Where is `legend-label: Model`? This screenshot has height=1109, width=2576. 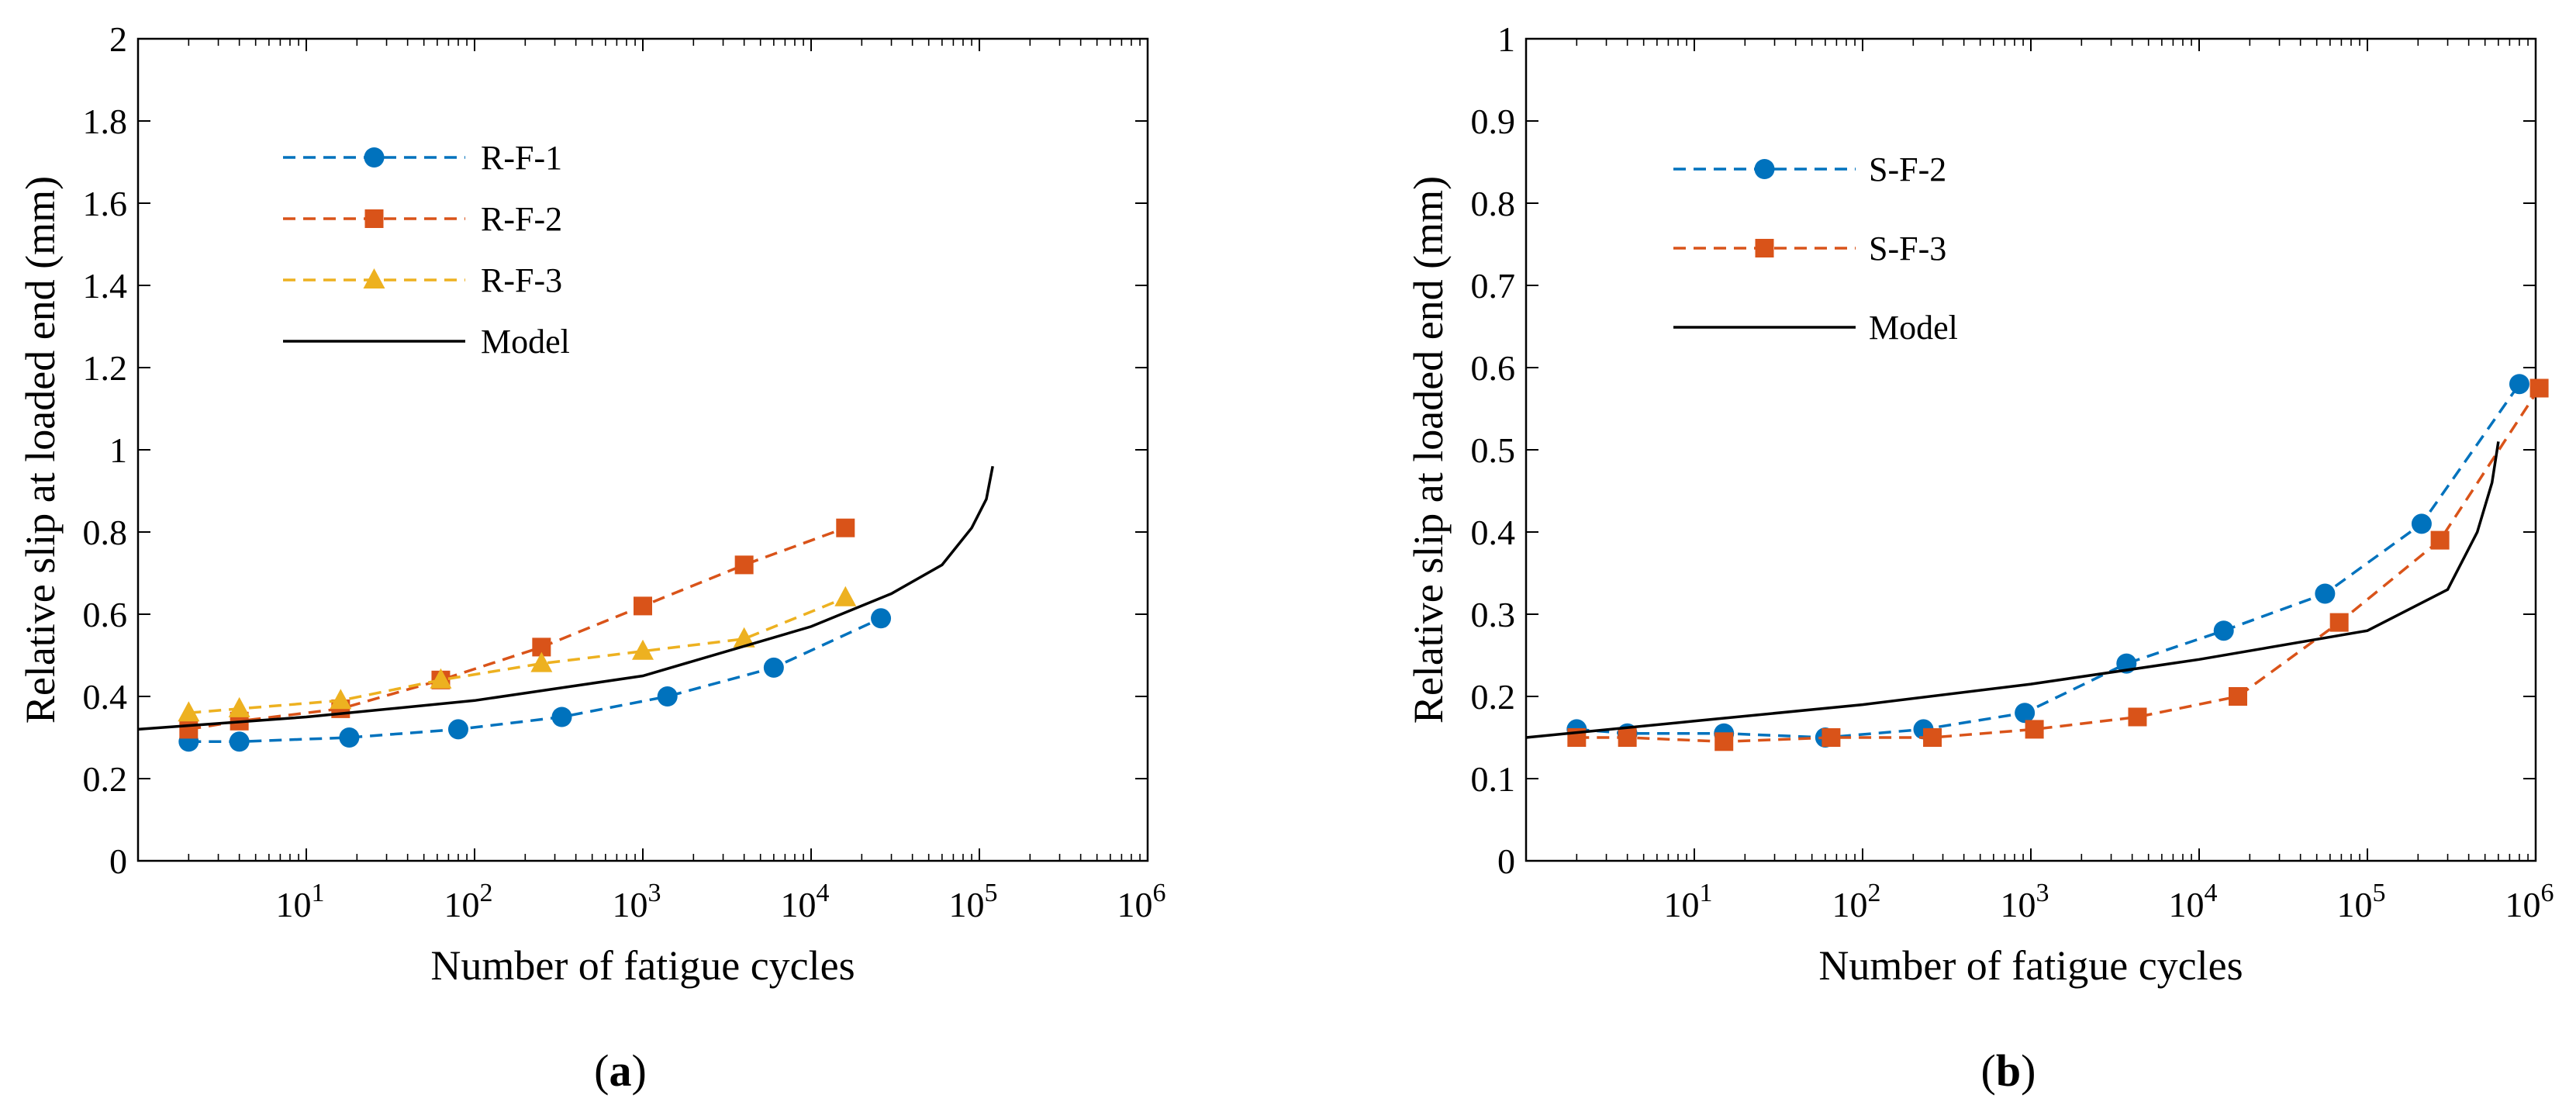 legend-label: Model is located at coordinates (1914, 328).